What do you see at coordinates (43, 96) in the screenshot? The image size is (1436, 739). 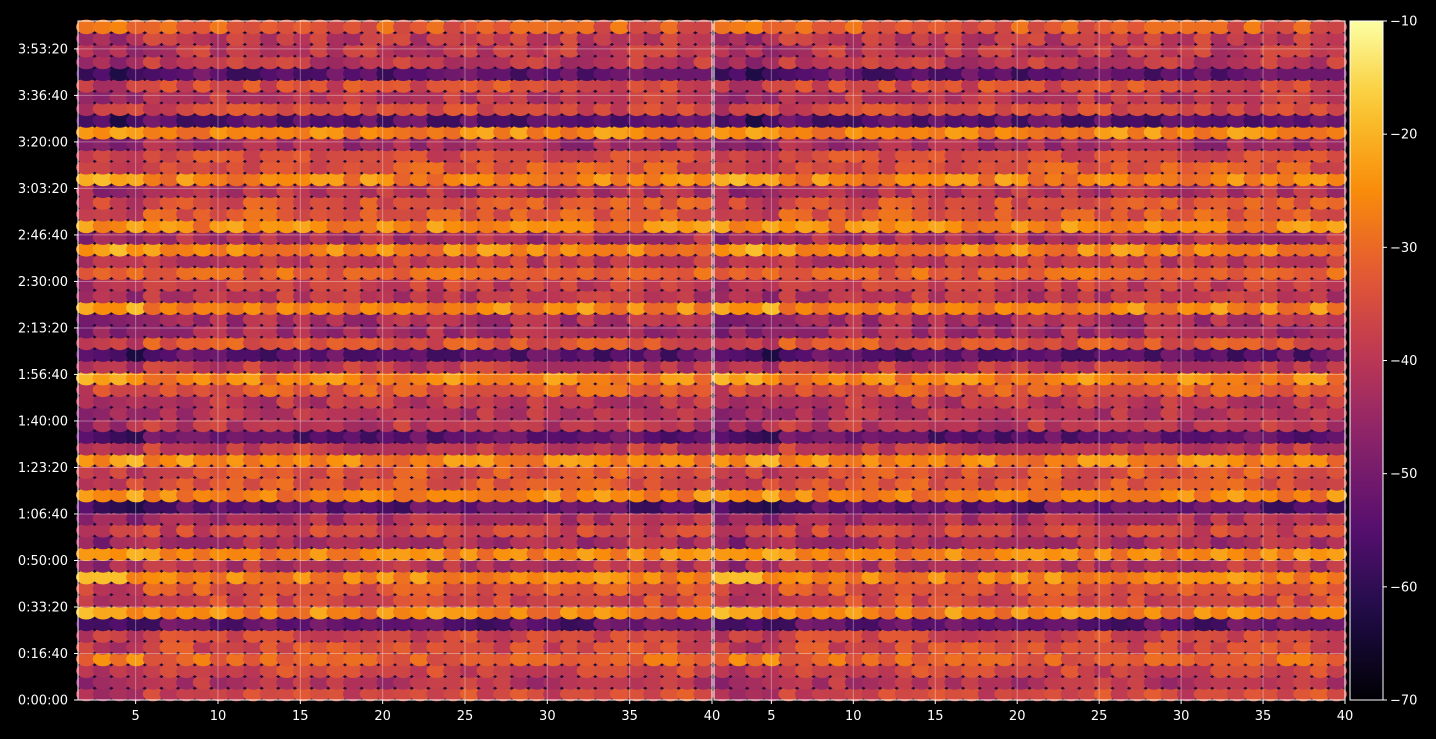 I see `y-tick-label: 3:36:40` at bounding box center [43, 96].